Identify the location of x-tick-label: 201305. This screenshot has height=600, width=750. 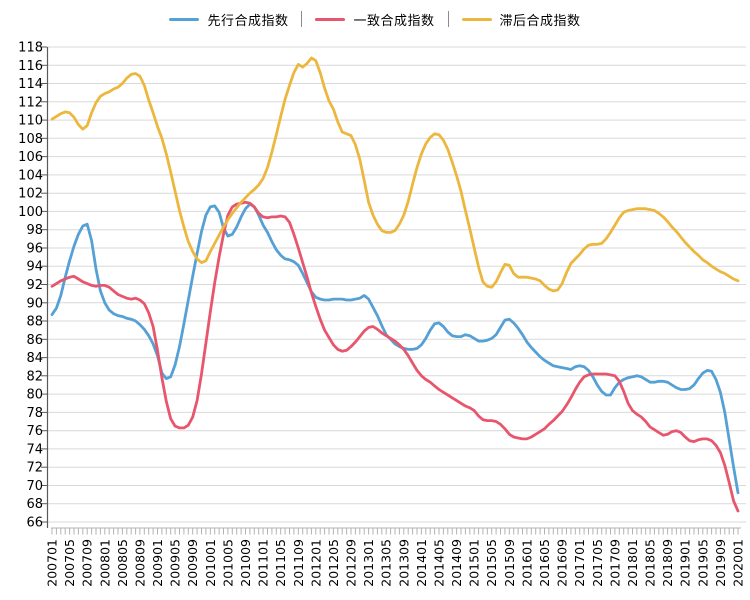
(386, 563).